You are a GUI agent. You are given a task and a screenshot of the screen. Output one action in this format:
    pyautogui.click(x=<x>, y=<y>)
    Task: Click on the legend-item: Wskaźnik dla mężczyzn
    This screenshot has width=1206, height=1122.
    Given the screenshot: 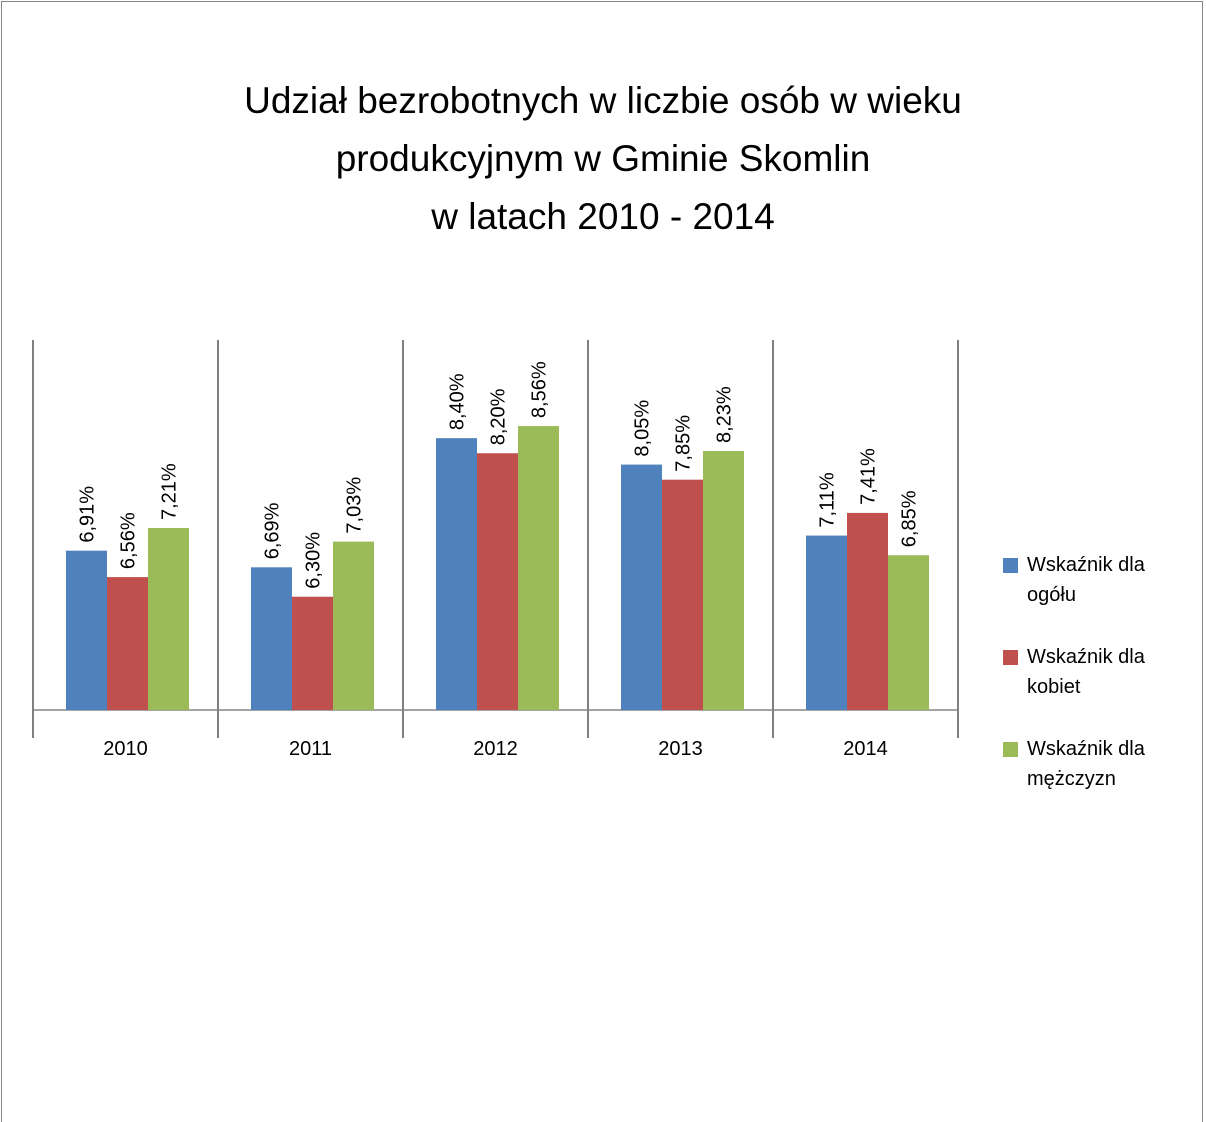 What is the action you would take?
    pyautogui.click(x=1098, y=780)
    